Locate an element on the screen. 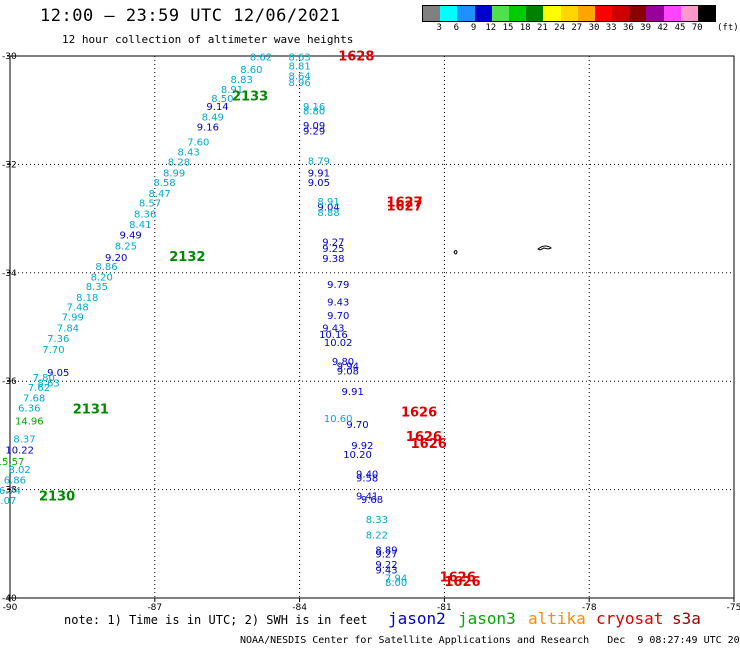  wave-height-label: 8.49 is located at coordinates (213, 117).